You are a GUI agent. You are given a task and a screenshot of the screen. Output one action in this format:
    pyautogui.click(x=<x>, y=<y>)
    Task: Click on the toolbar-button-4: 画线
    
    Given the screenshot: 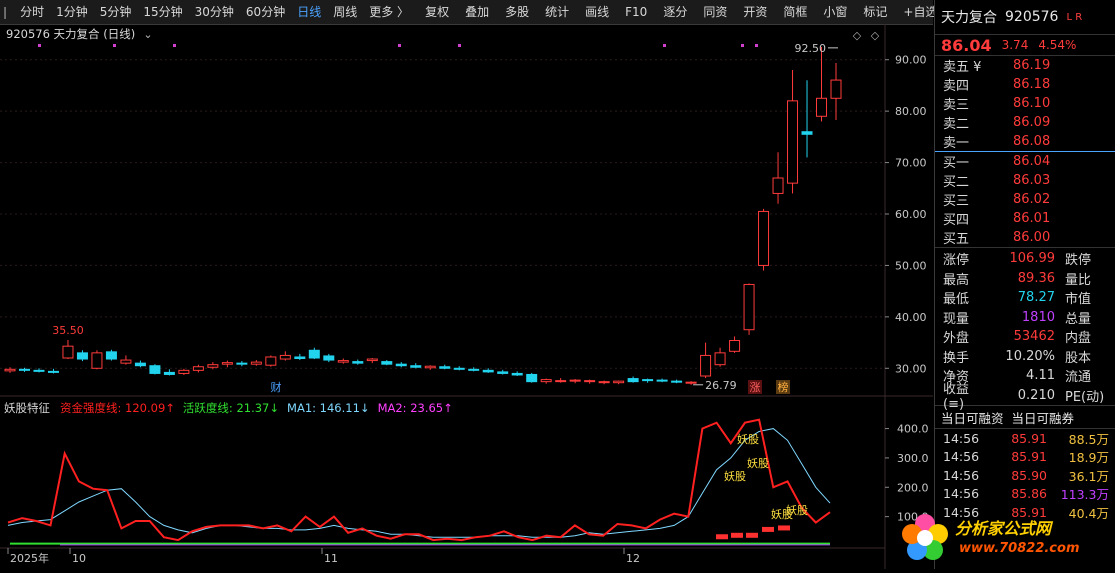 What is the action you would take?
    pyautogui.click(x=597, y=12)
    